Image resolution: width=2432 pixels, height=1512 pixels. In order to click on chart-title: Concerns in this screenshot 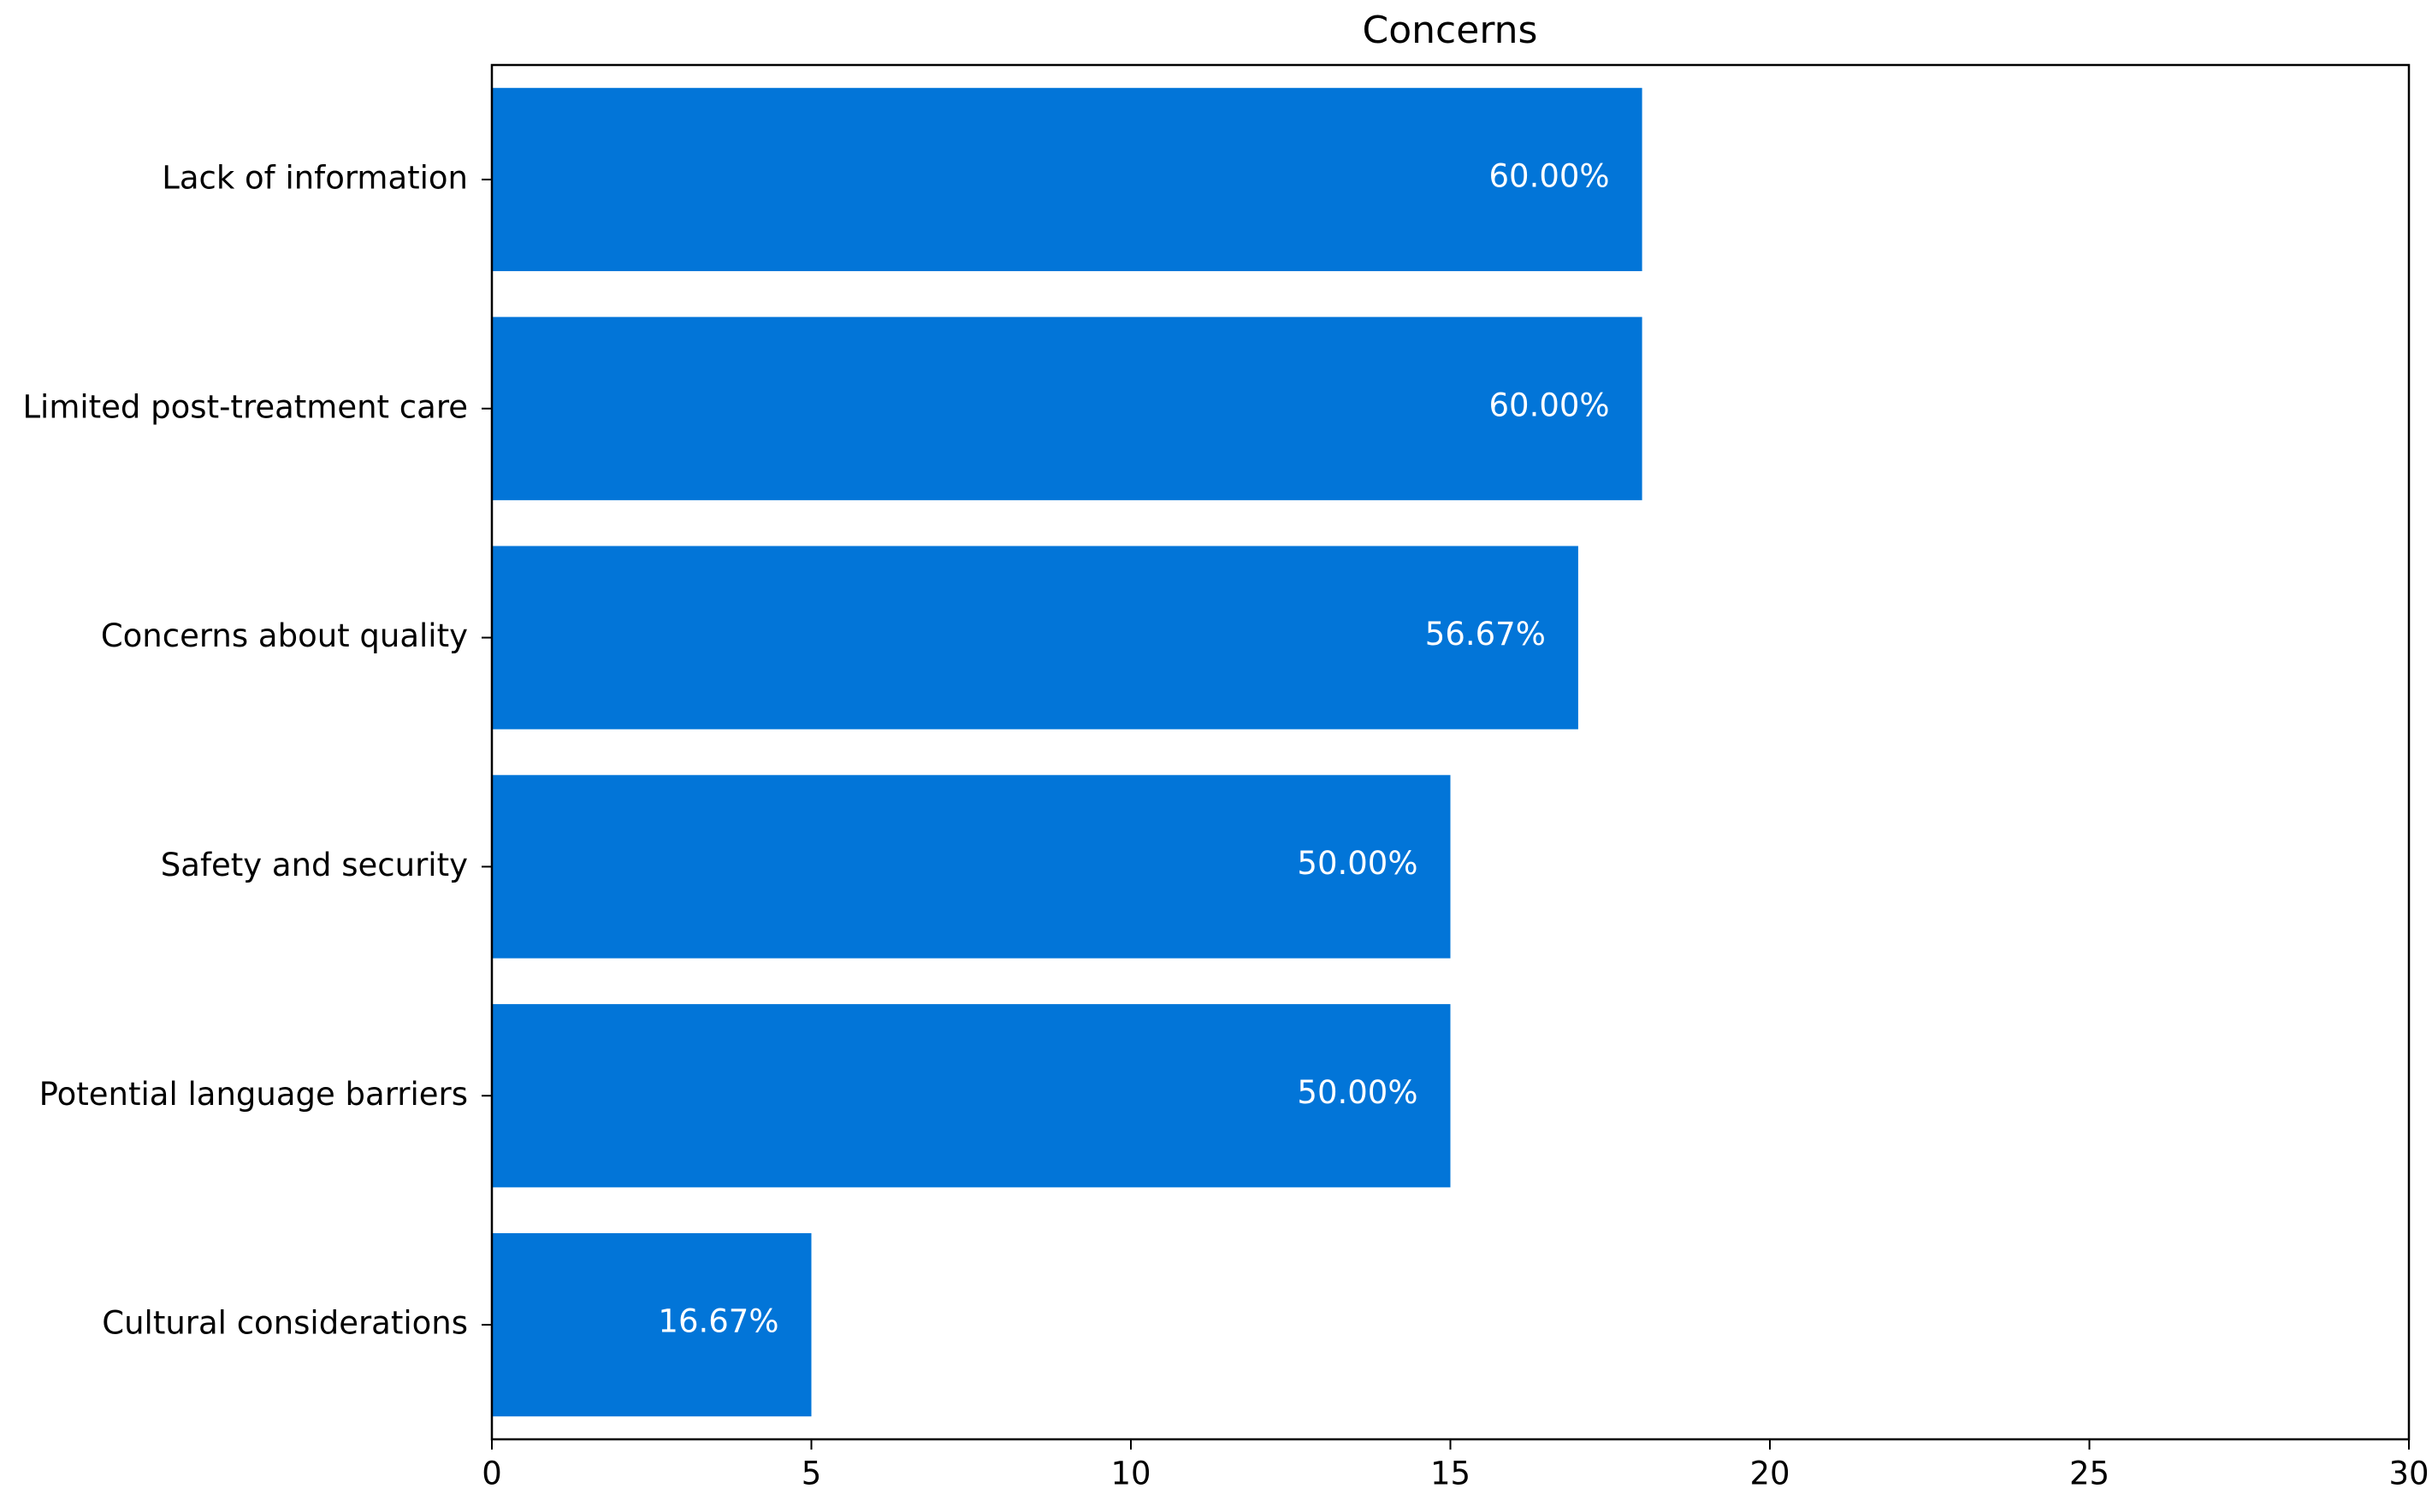, I will do `click(1450, 30)`.